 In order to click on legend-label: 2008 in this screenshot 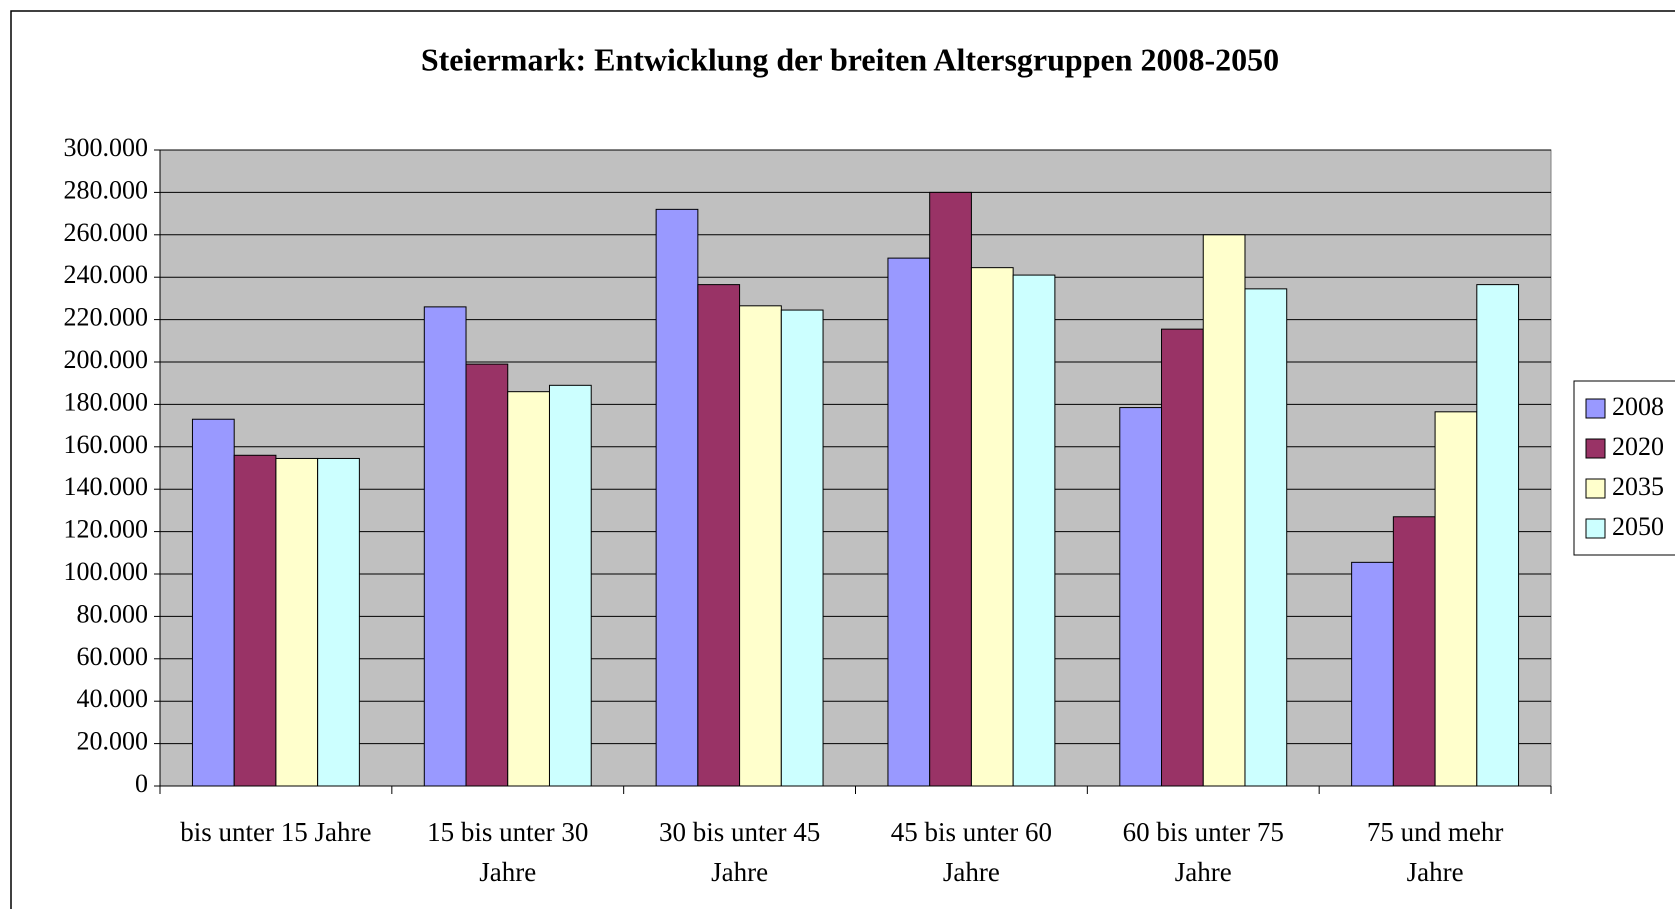, I will do `click(1638, 406)`.